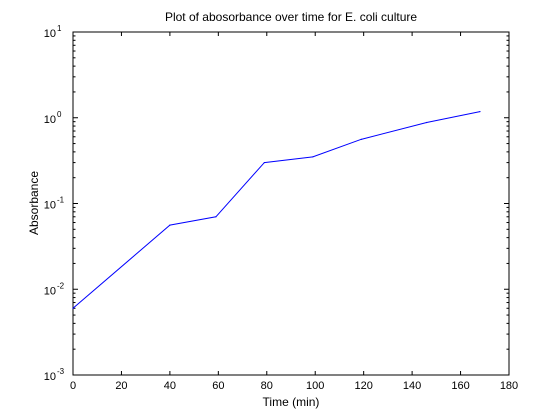 The width and height of the screenshot is (560, 420). Describe the element at coordinates (170, 386) in the screenshot. I see `x-tick-label: 40` at that location.